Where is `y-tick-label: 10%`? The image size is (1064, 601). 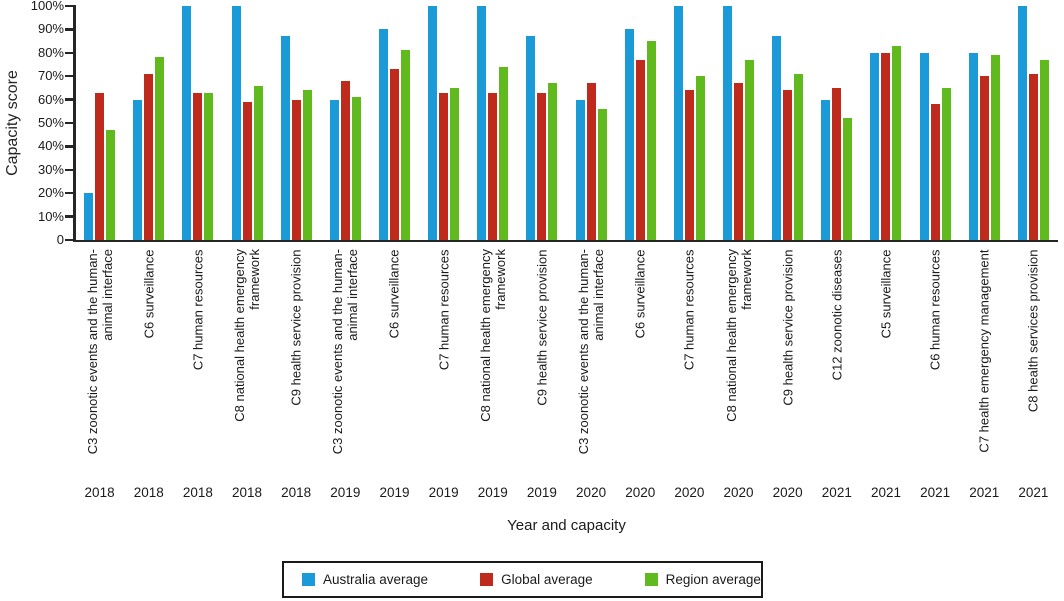 y-tick-label: 10% is located at coordinates (50, 216).